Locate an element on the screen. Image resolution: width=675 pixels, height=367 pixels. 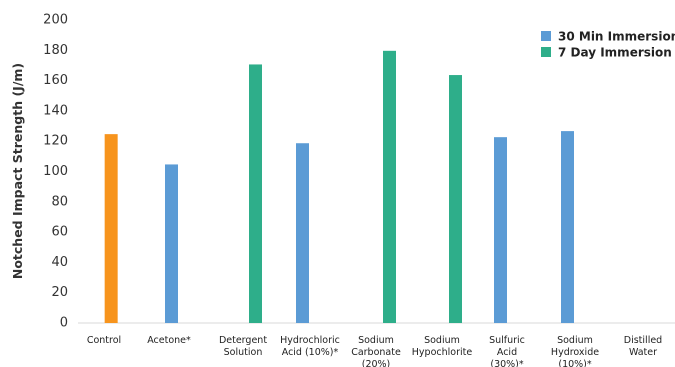
y-tick-label: 80 is located at coordinates (59, 201).